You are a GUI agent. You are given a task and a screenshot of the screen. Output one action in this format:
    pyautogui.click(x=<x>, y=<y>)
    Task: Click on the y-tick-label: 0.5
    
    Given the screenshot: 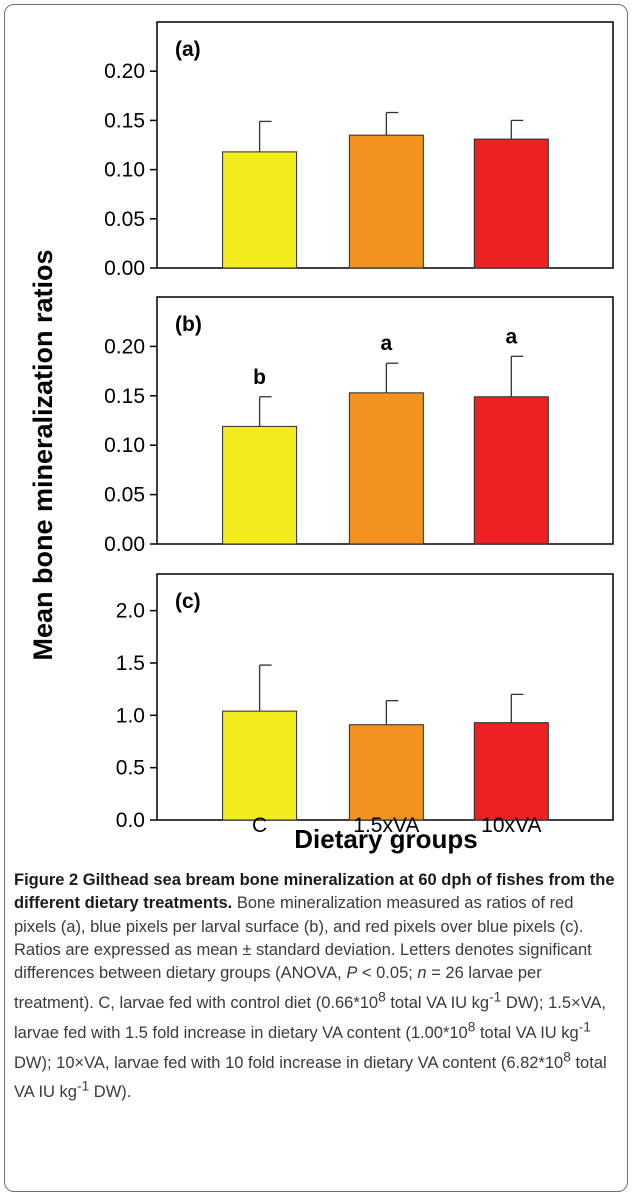 What is the action you would take?
    pyautogui.click(x=130, y=768)
    